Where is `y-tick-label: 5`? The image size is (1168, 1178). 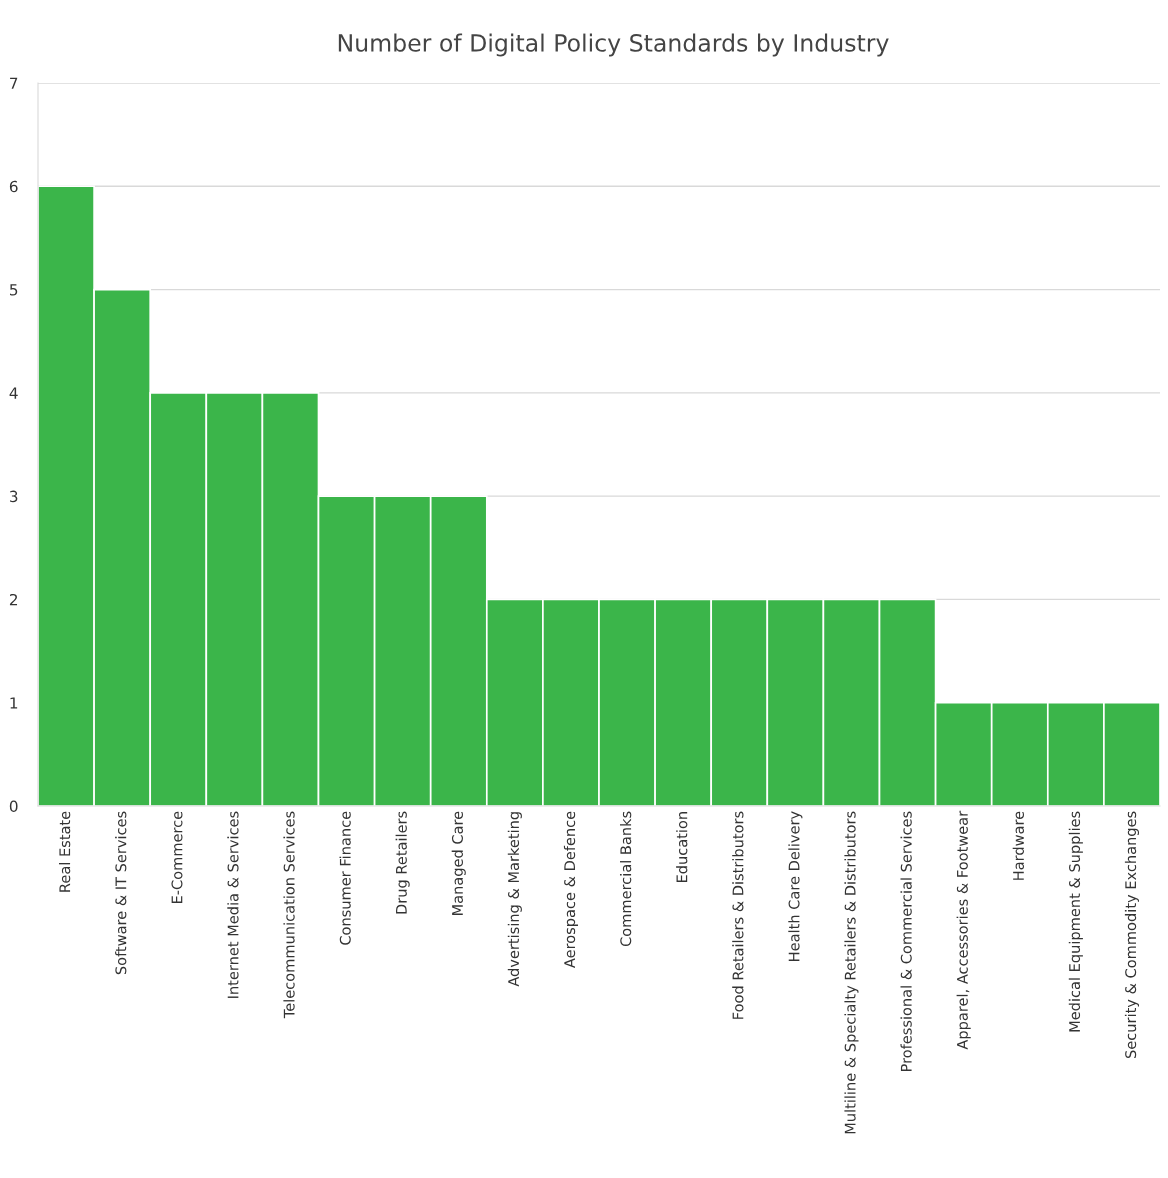
y-tick-label: 5 is located at coordinates (14, 290).